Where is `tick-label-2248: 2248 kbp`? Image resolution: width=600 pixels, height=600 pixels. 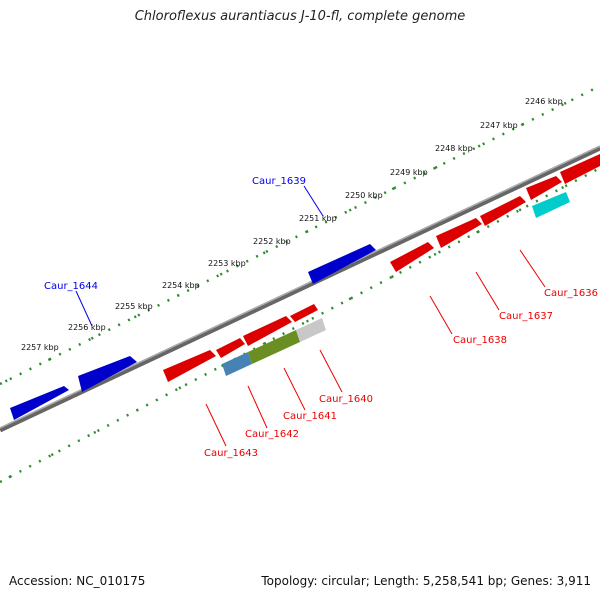 tick-label-2248: 2248 kbp is located at coordinates (454, 148).